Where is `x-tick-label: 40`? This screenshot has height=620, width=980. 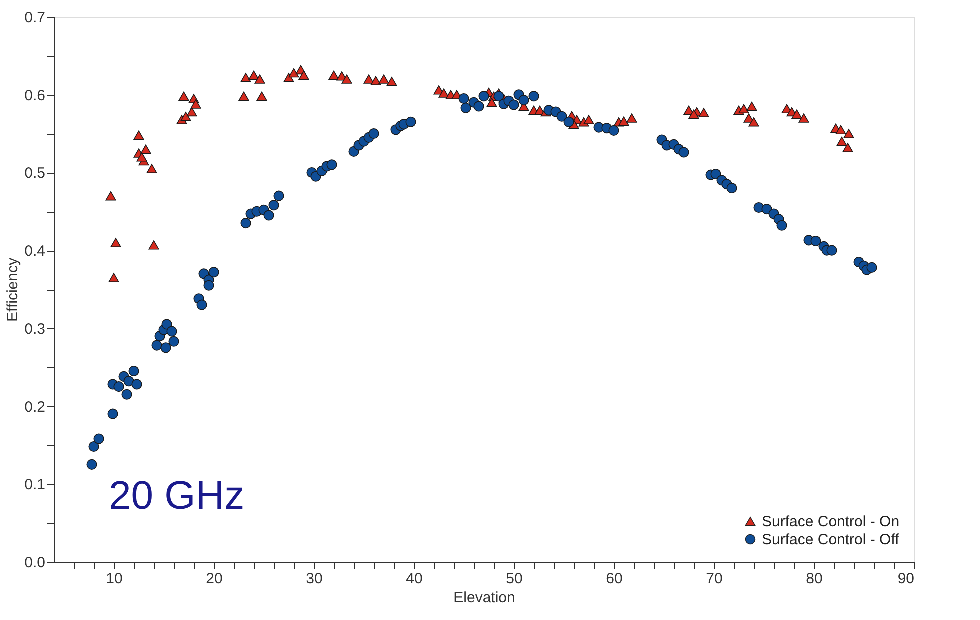
x-tick-label: 40 is located at coordinates (414, 579).